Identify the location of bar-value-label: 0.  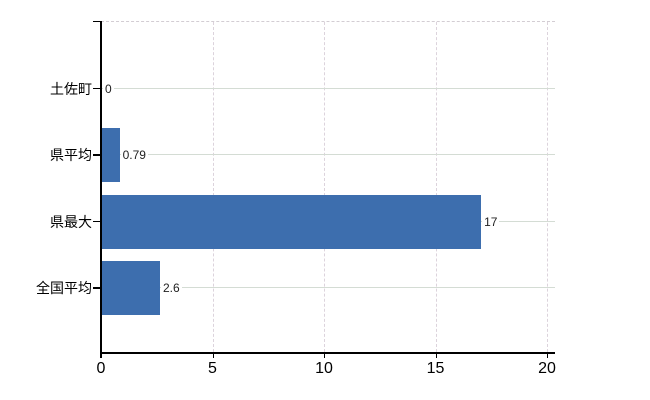
(108, 88).